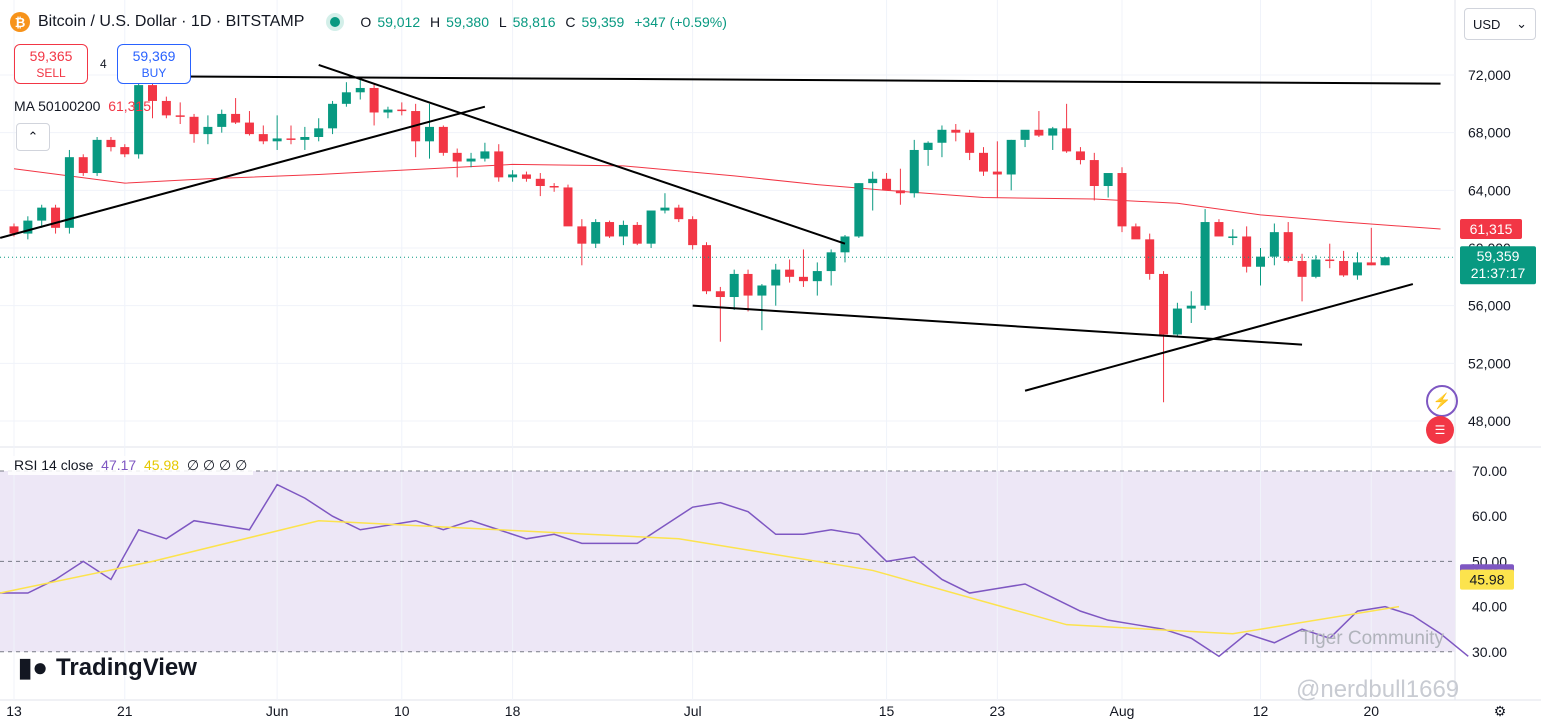 The image size is (1541, 728). Describe the element at coordinates (1500, 711) in the screenshot. I see `settings-icon: ⚙` at that location.